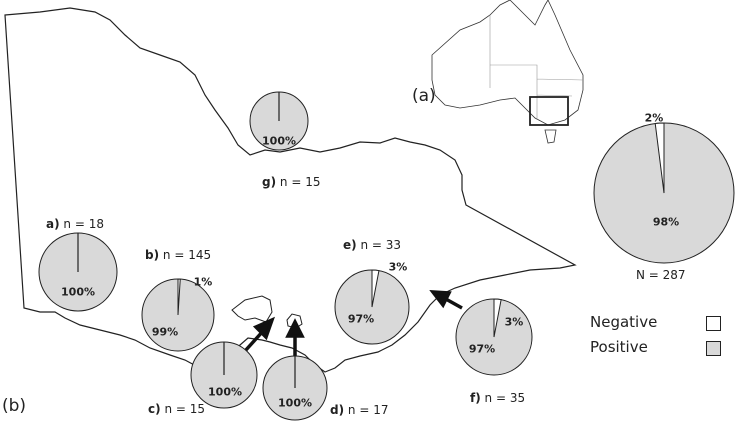  Describe the element at coordinates (225, 392) in the screenshot. I see `pie-c-positive-percent: 100%` at that location.